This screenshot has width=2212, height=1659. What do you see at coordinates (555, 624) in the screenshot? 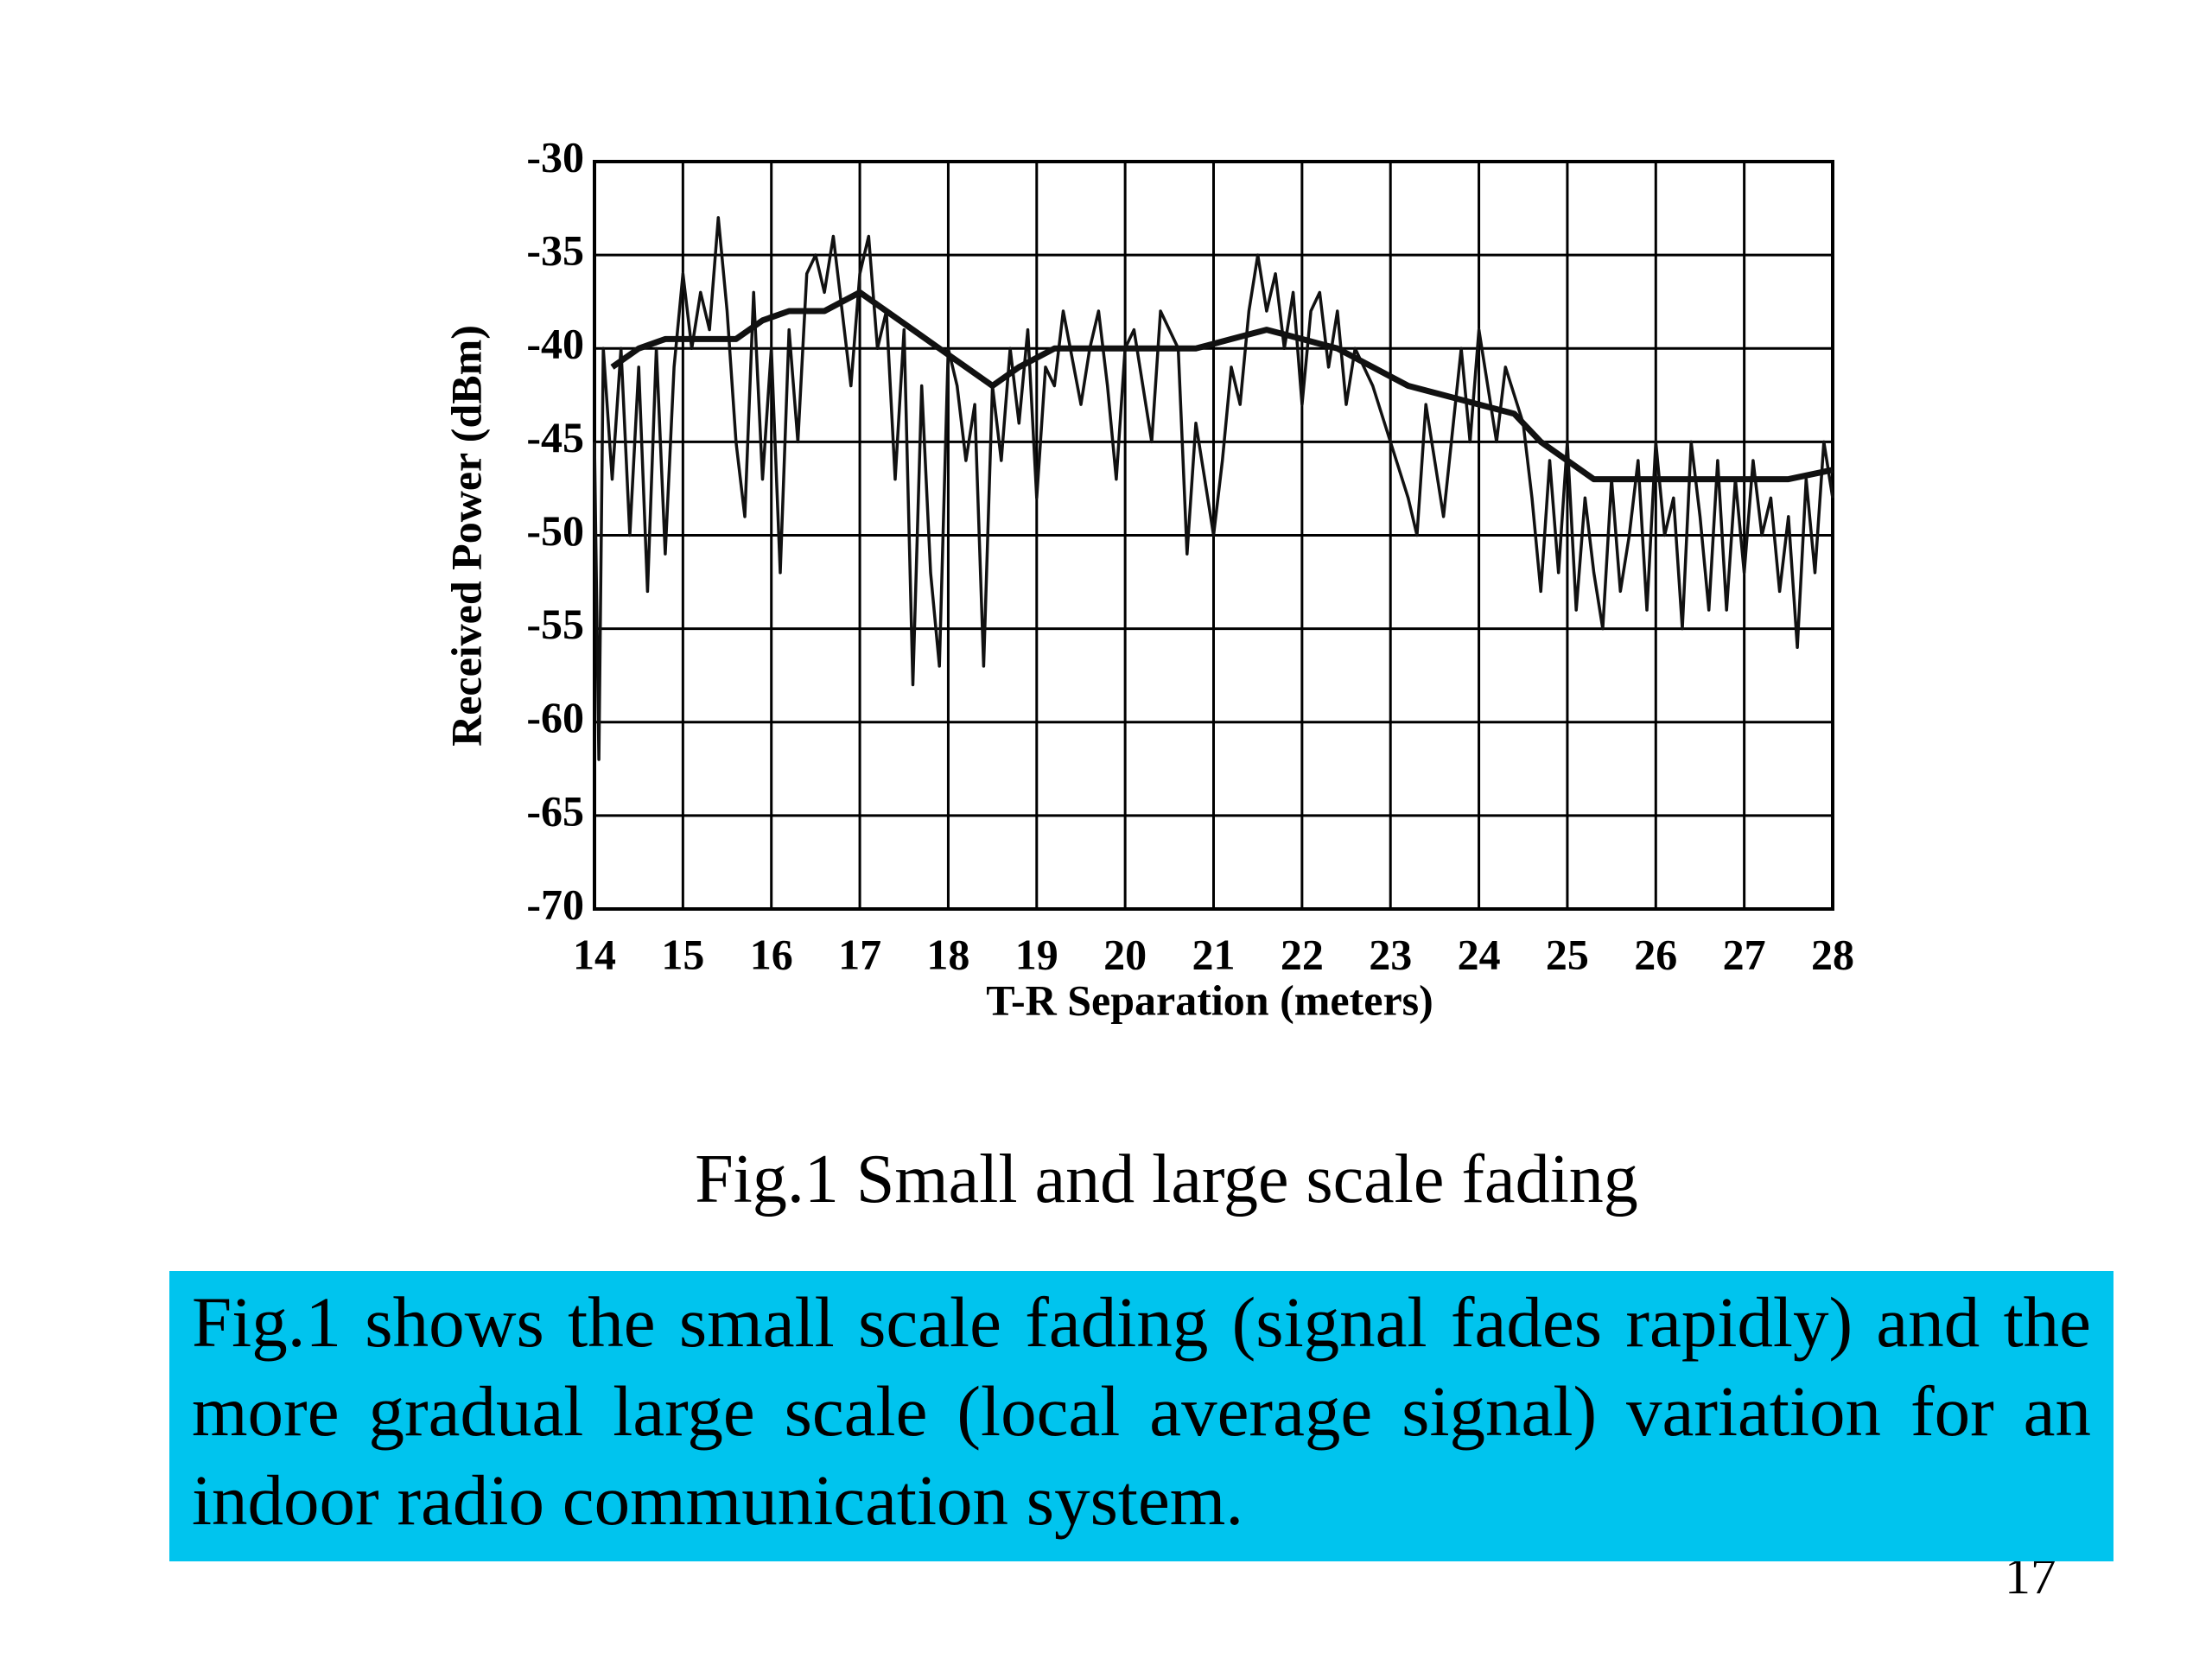
I see `y-tick-label: -55` at bounding box center [555, 624].